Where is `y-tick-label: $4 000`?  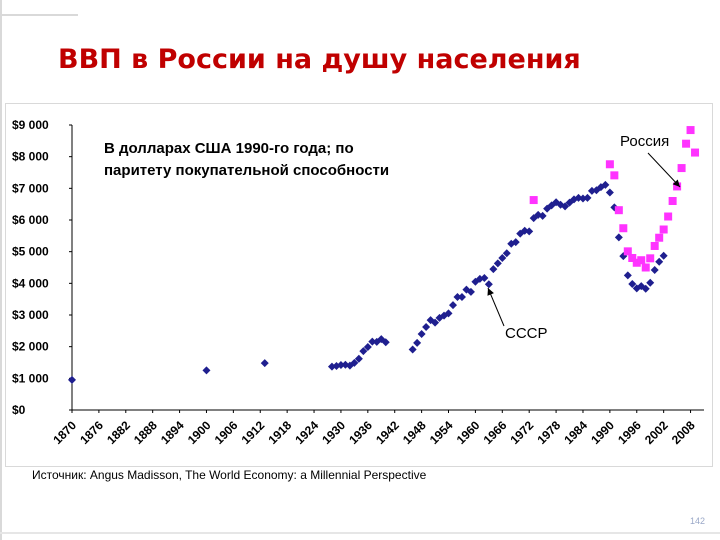 y-tick-label: $4 000 is located at coordinates (30, 283).